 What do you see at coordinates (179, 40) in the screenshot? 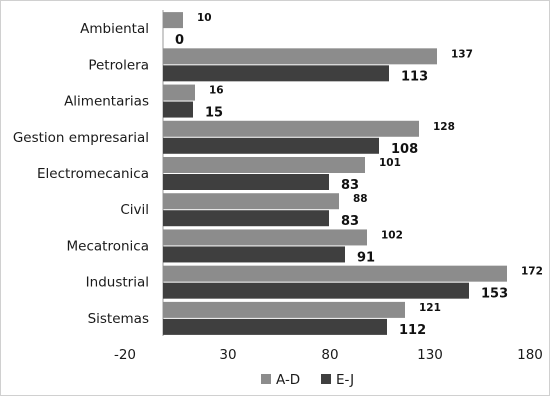
I see `data-label-e-j: 0` at bounding box center [179, 40].